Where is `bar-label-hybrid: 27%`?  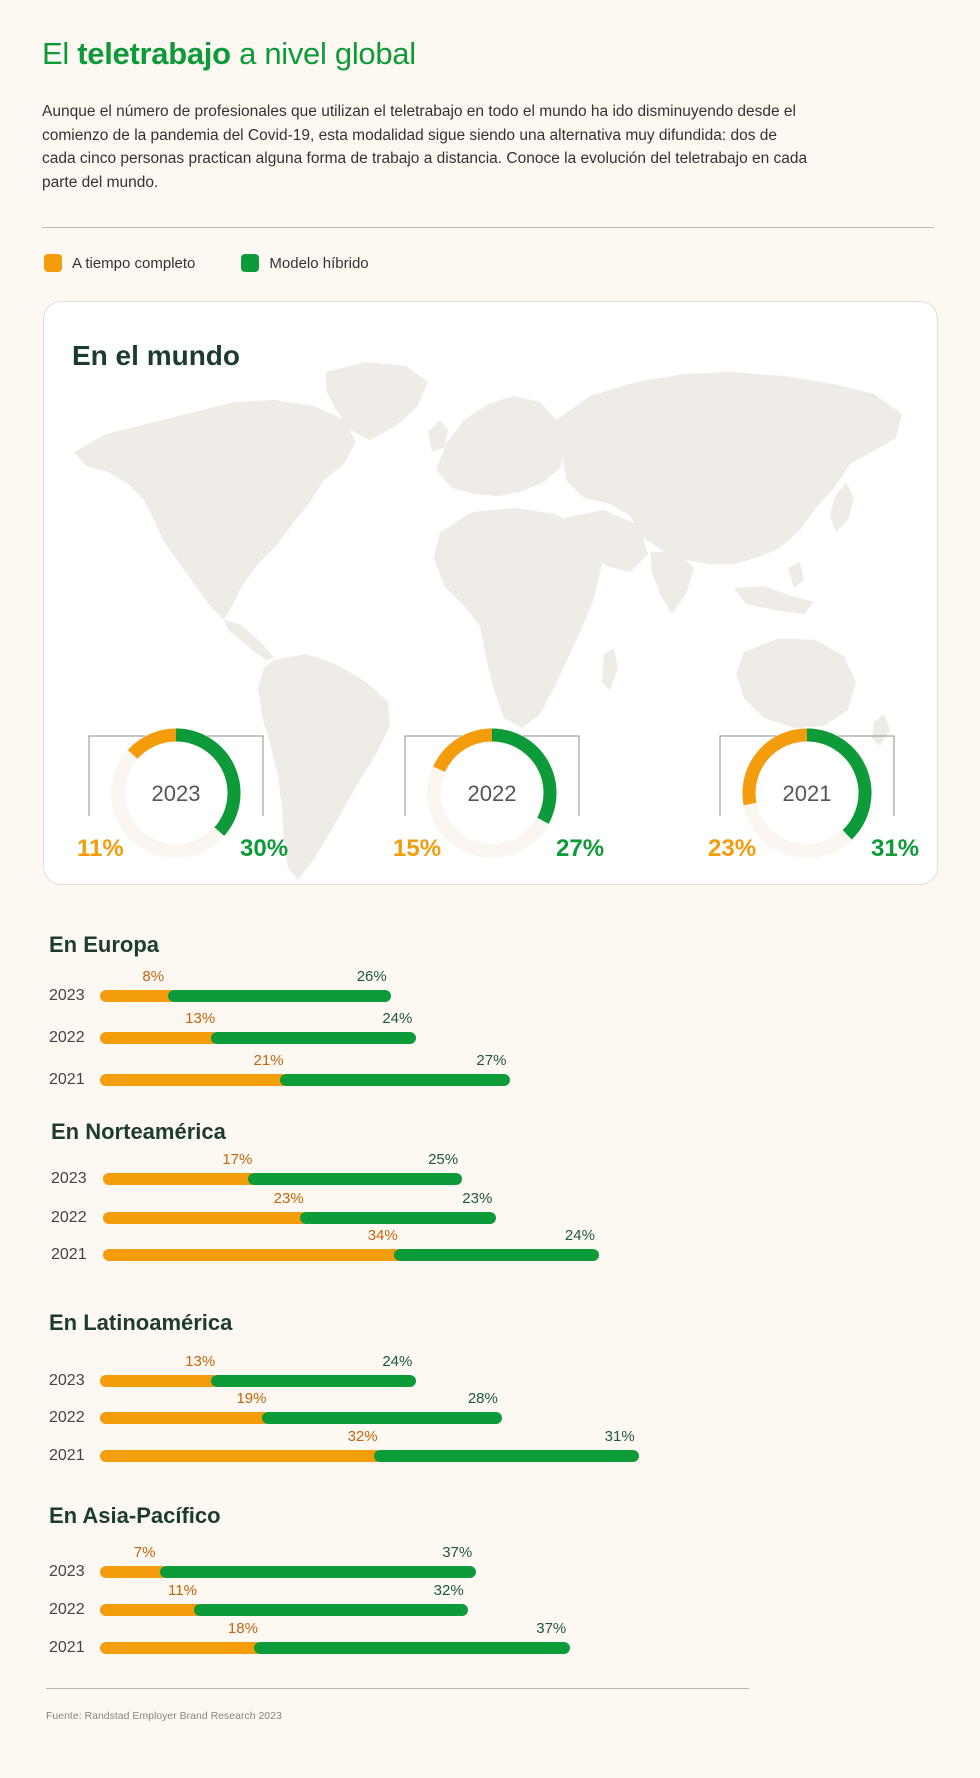 bar-label-hybrid: 27% is located at coordinates (491, 1060).